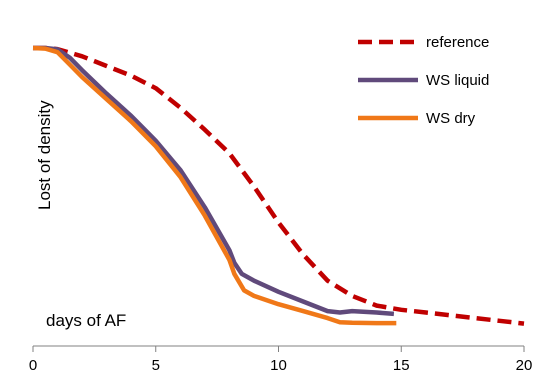  What do you see at coordinates (278, 365) in the screenshot?
I see `x-tick-label-10: 10` at bounding box center [278, 365].